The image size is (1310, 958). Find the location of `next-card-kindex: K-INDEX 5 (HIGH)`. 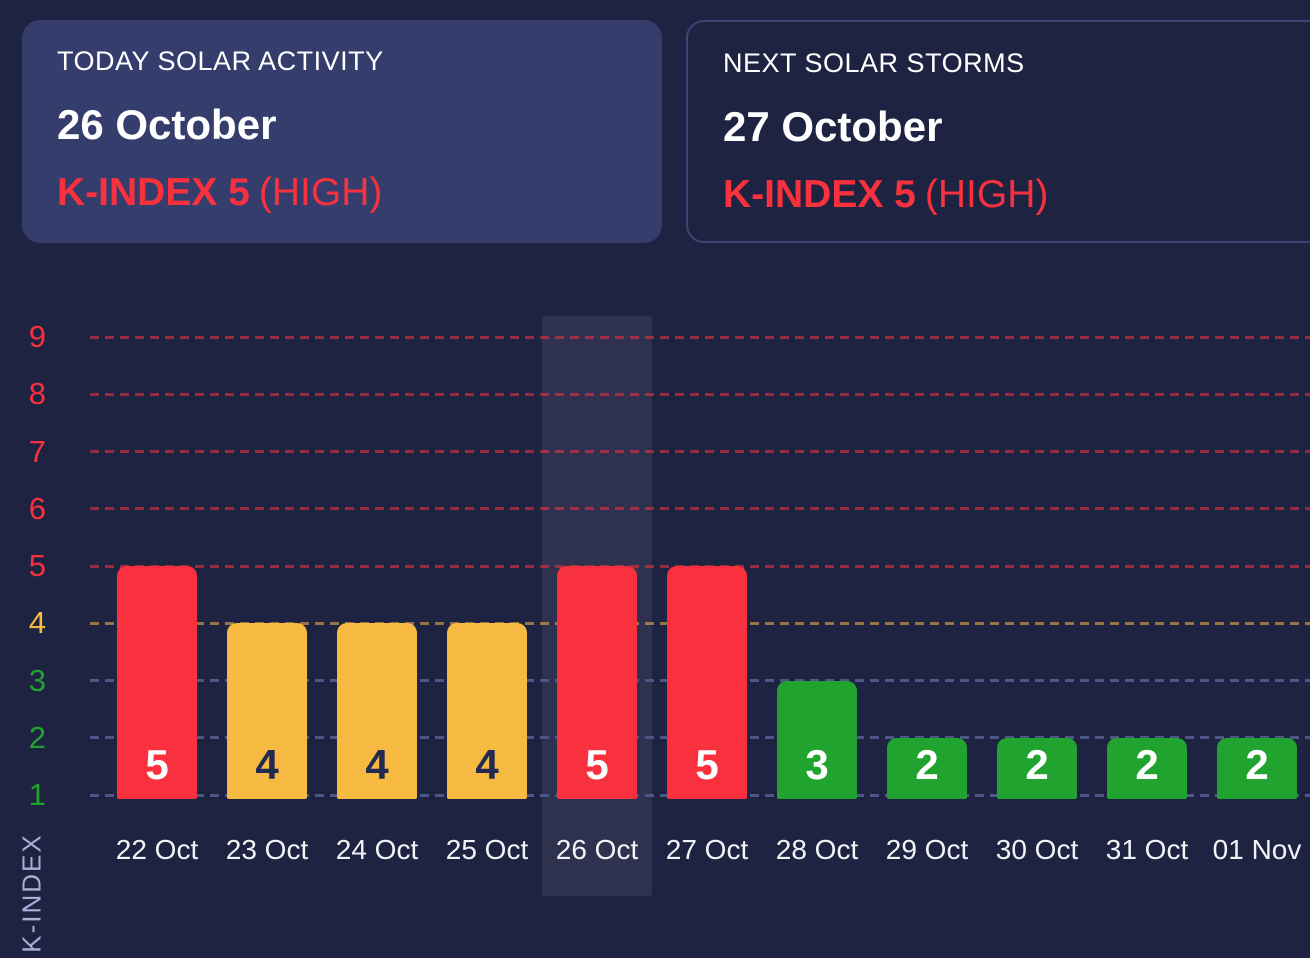

next-card-kindex: K-INDEX 5 (HIGH) is located at coordinates (1016, 195).